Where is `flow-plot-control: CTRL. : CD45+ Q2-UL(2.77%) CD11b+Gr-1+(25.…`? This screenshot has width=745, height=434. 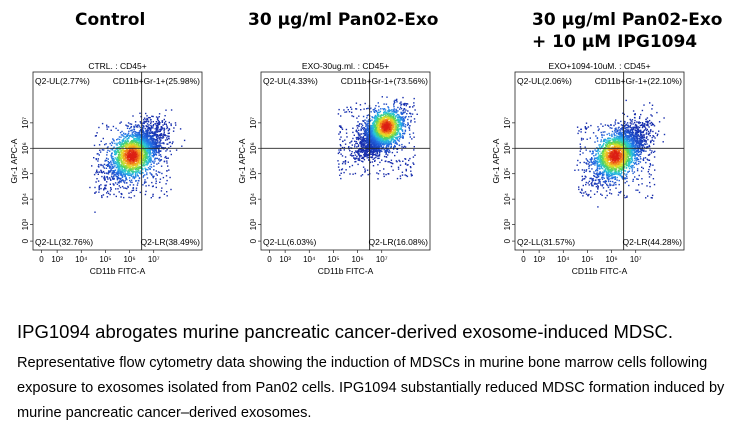 flow-plot-control: CTRL. : CD45+ Q2-UL(2.77%) CD11b+Gr-1+(25.… is located at coordinates (108, 173).